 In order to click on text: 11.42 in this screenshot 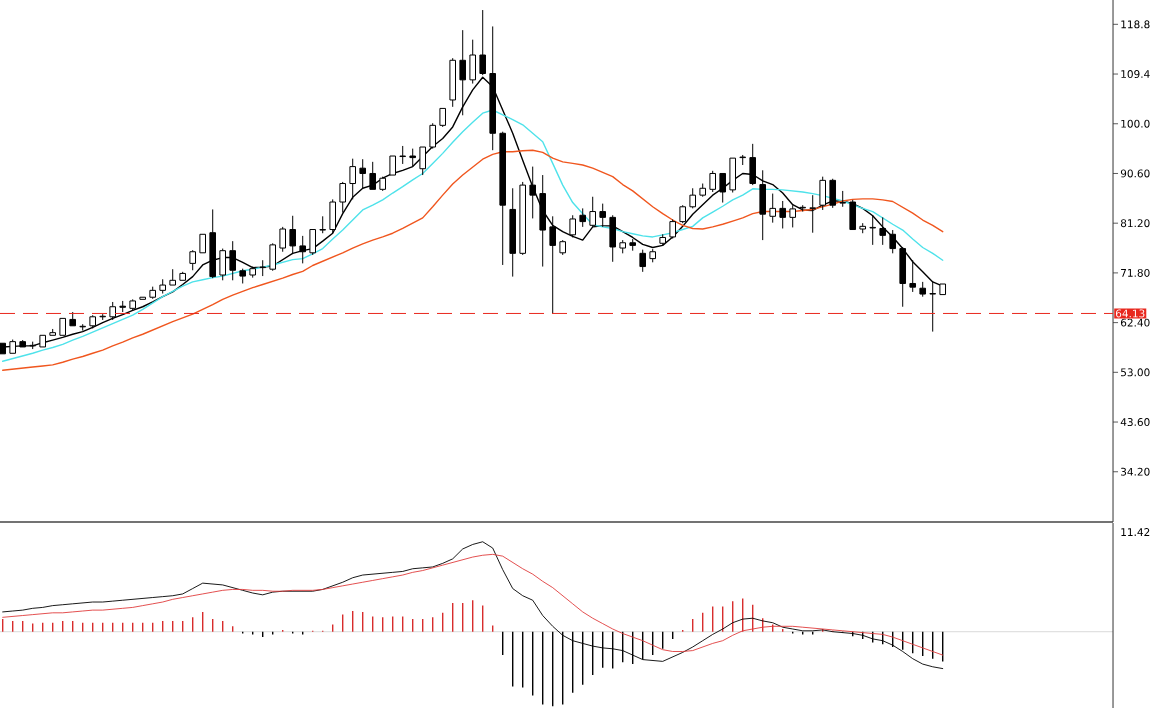, I will do `click(1135, 532)`.